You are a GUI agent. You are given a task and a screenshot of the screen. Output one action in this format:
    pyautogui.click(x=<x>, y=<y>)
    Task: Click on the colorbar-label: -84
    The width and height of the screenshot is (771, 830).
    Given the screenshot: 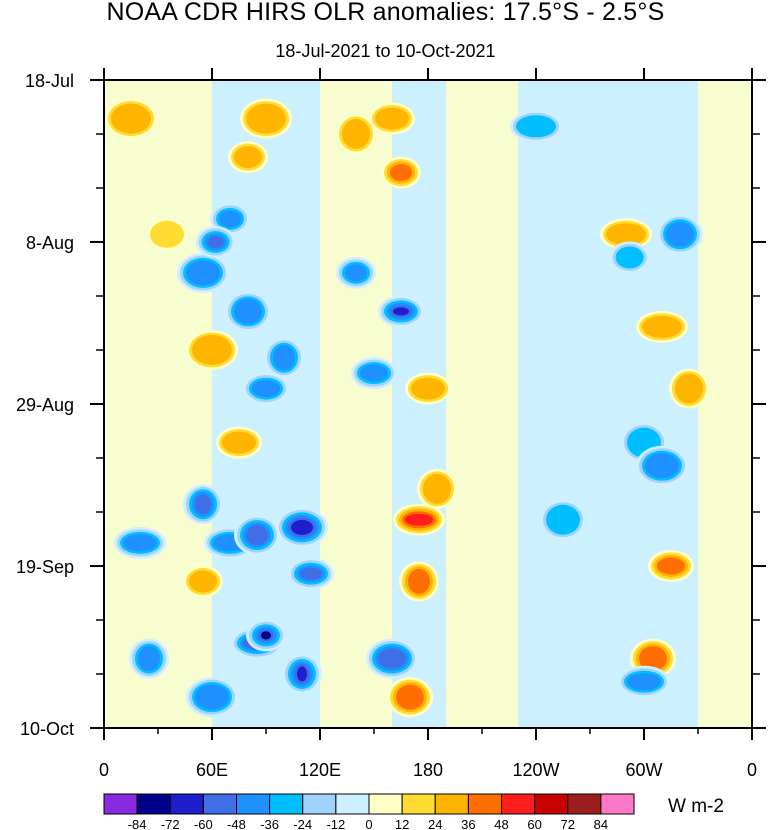 What is the action you would take?
    pyautogui.click(x=137, y=823)
    